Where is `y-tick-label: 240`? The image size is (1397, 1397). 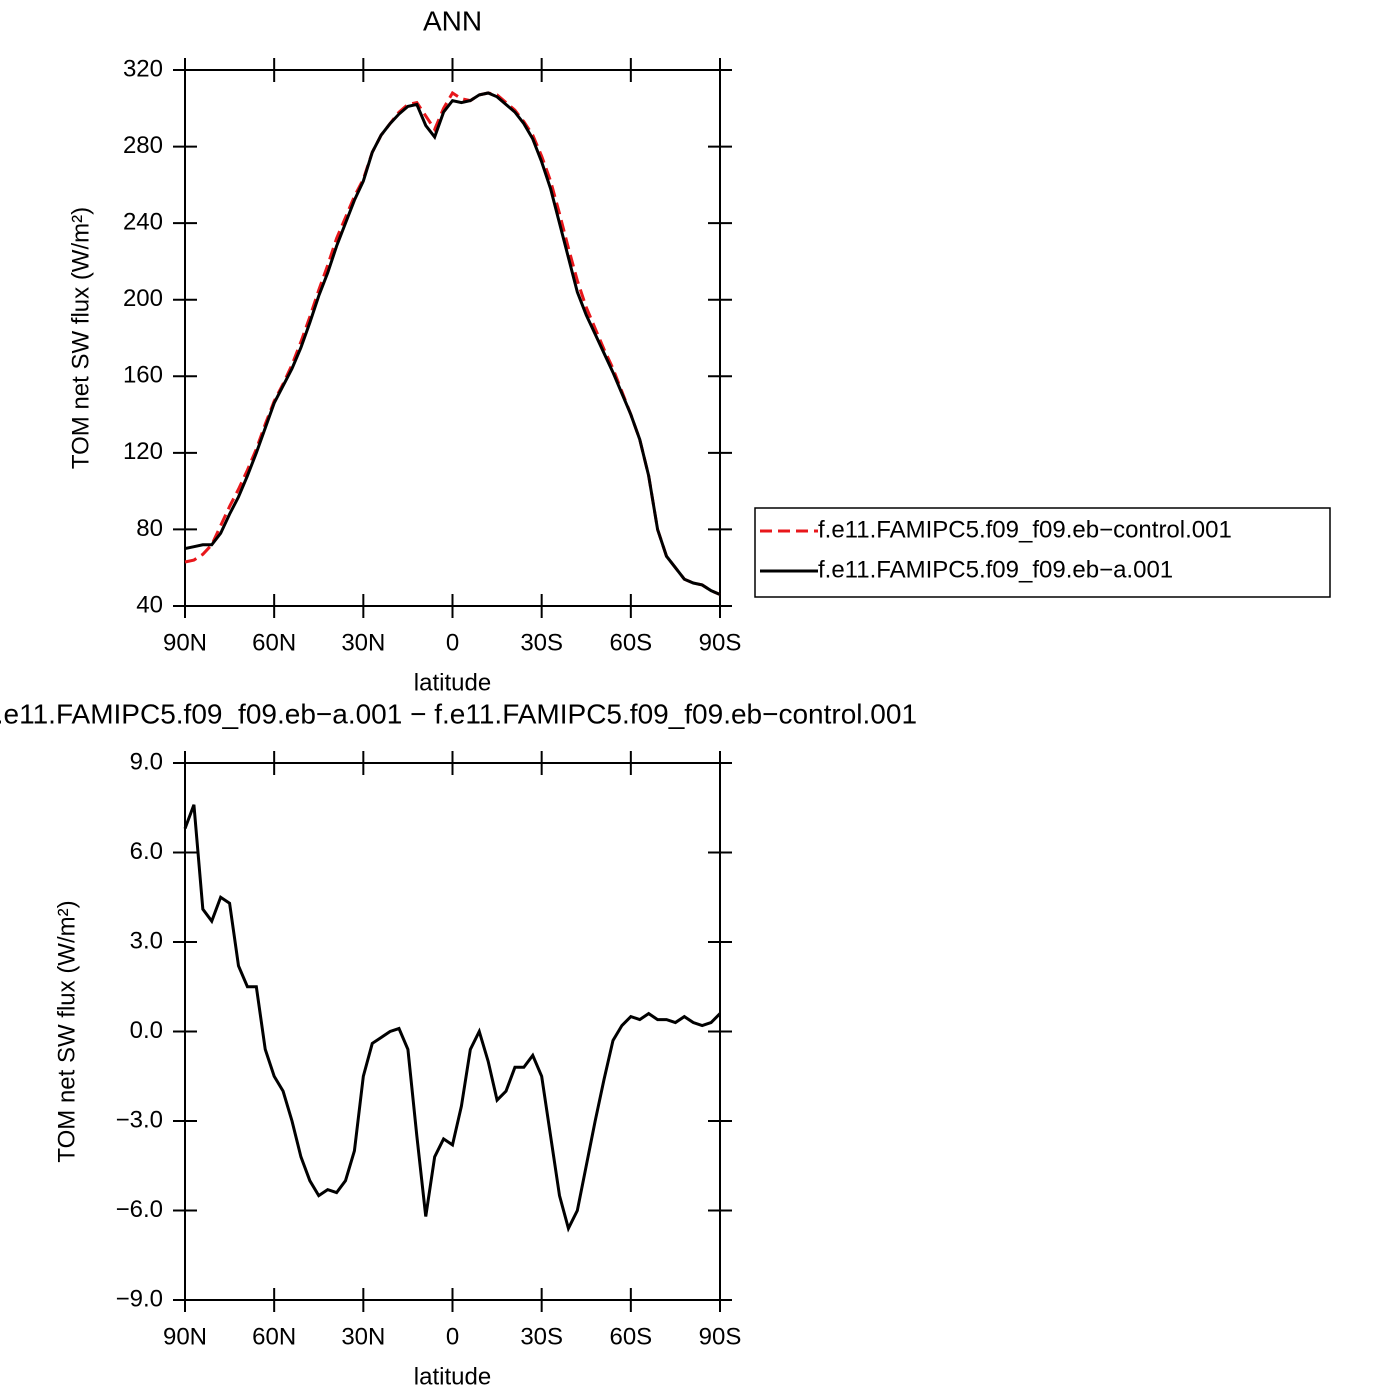
y-tick-label: 240 is located at coordinates (143, 221).